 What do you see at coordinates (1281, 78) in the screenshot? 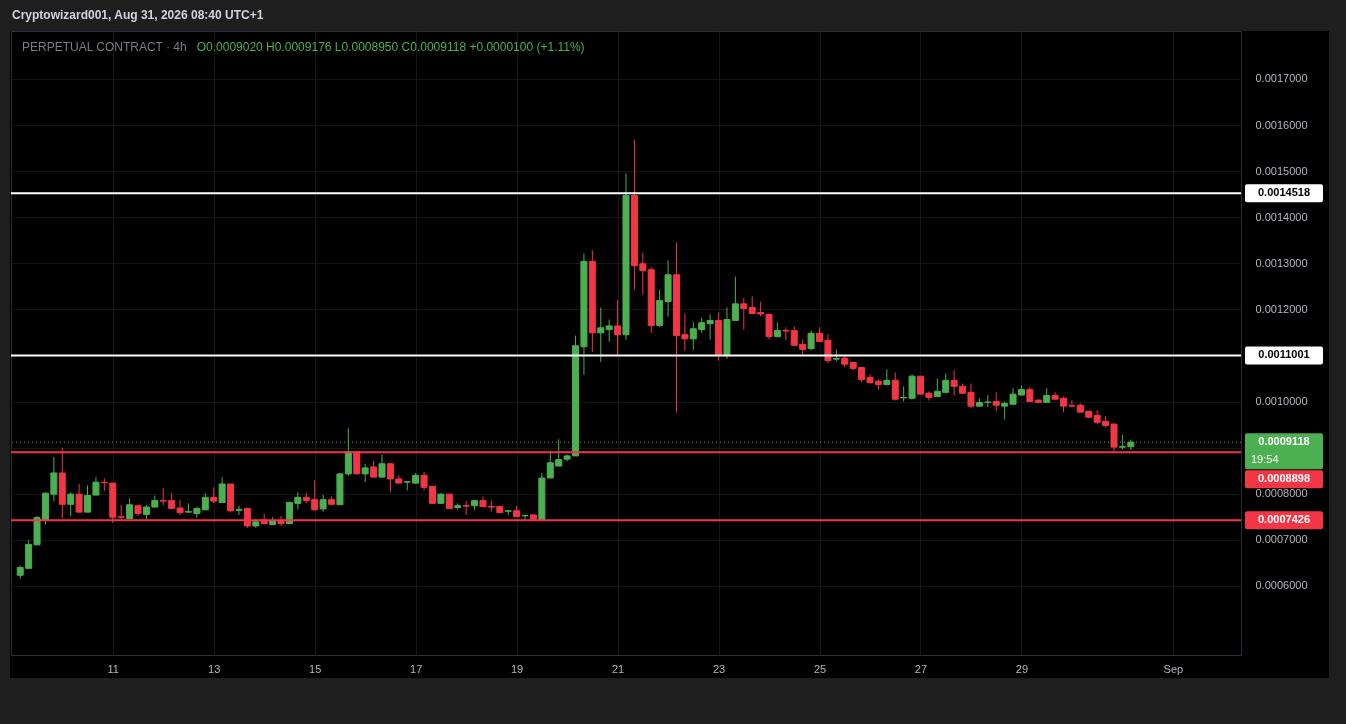
I see `y-tick-label: 0.0017000` at bounding box center [1281, 78].